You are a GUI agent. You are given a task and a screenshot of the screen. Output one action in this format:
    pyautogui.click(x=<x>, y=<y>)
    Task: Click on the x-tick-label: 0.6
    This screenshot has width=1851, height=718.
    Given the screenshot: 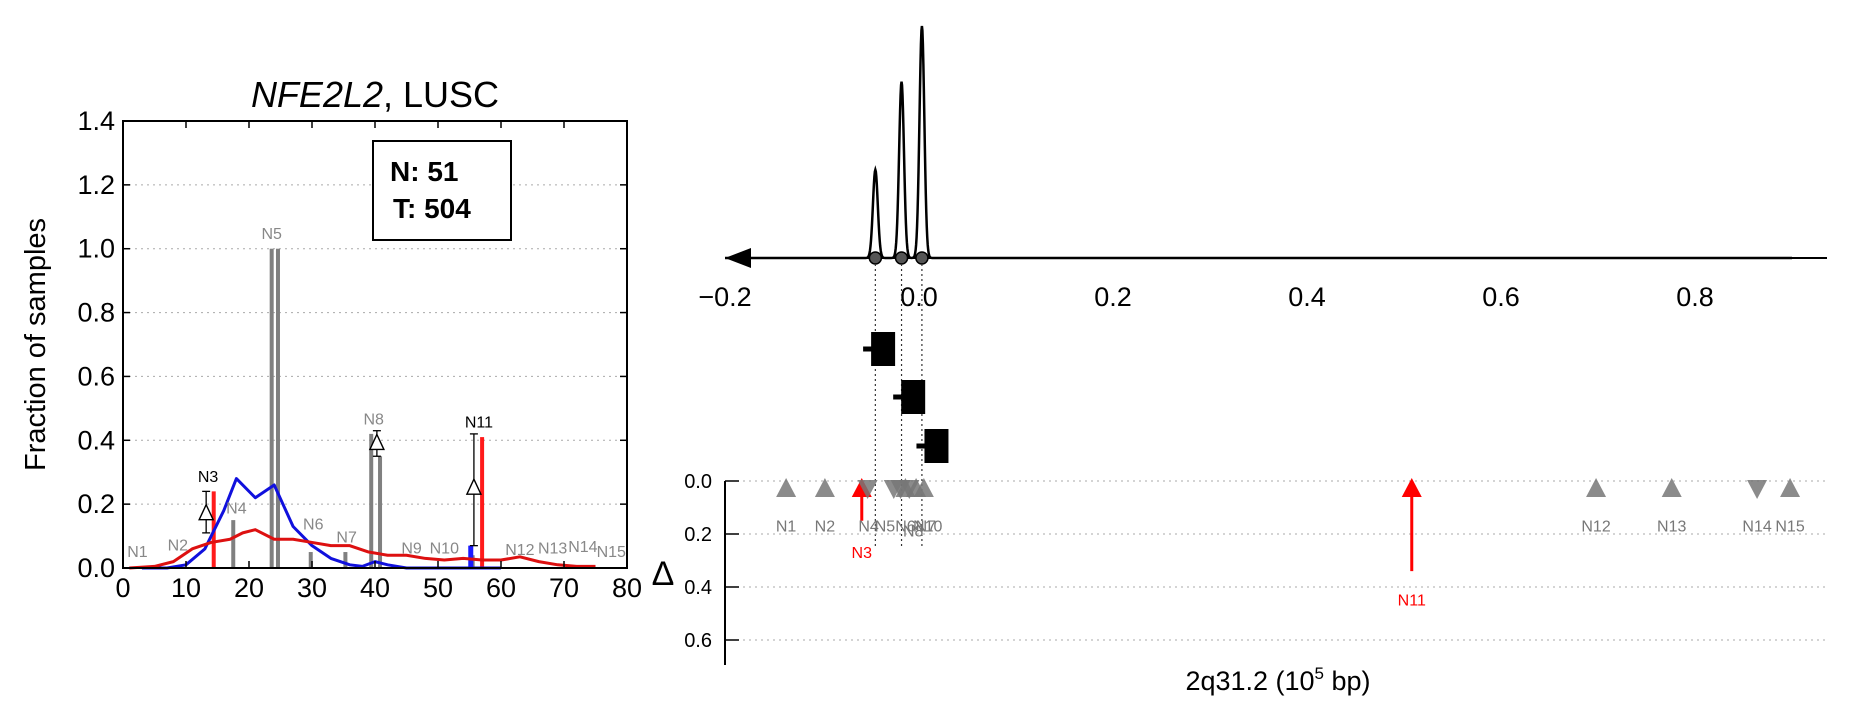 What is the action you would take?
    pyautogui.click(x=1501, y=297)
    